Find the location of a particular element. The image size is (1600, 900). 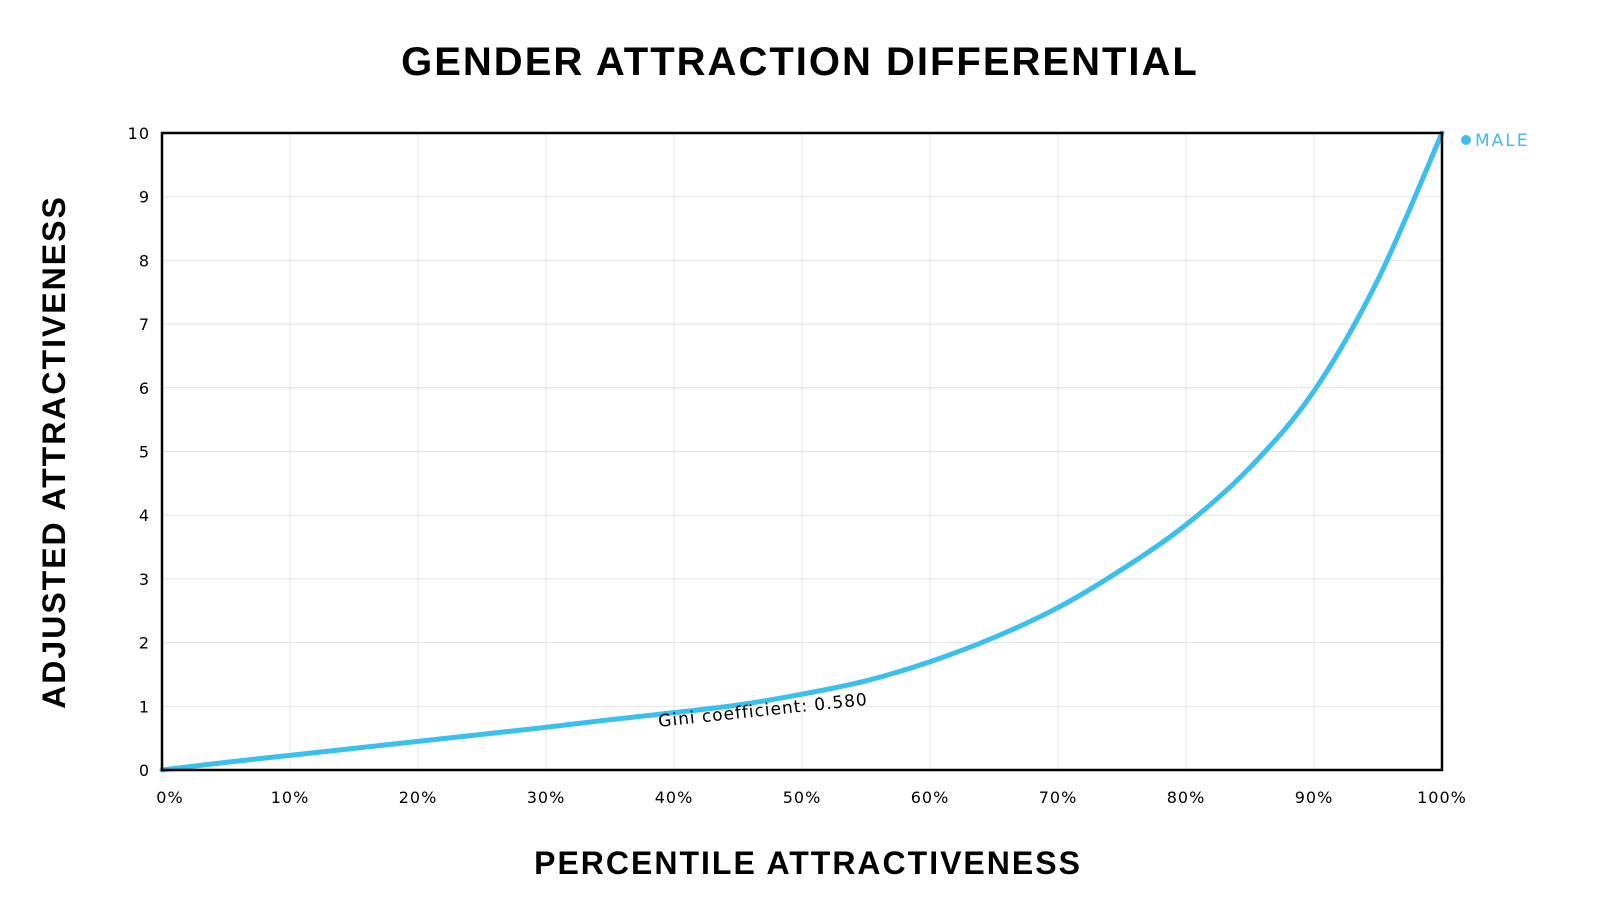

x-tick-label: 90% is located at coordinates (1314, 797).